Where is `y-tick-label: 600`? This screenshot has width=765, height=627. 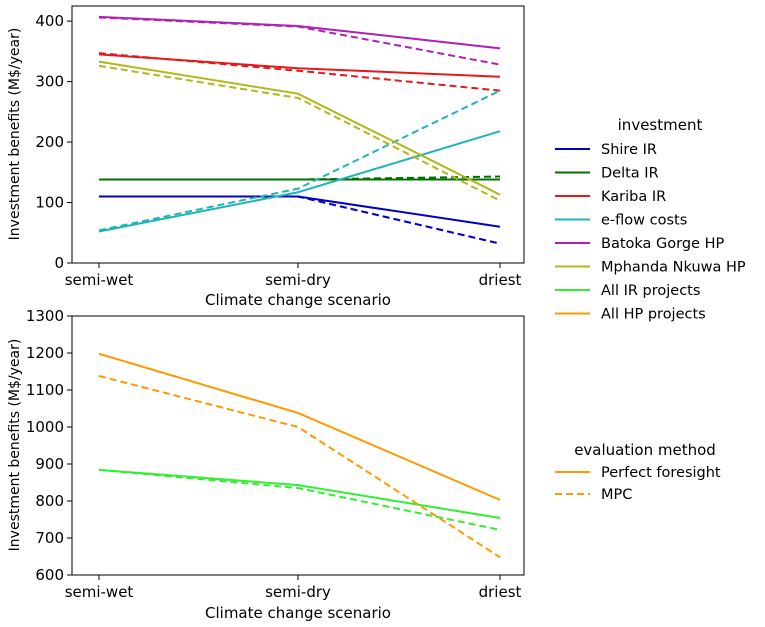 y-tick-label: 600 is located at coordinates (49, 575).